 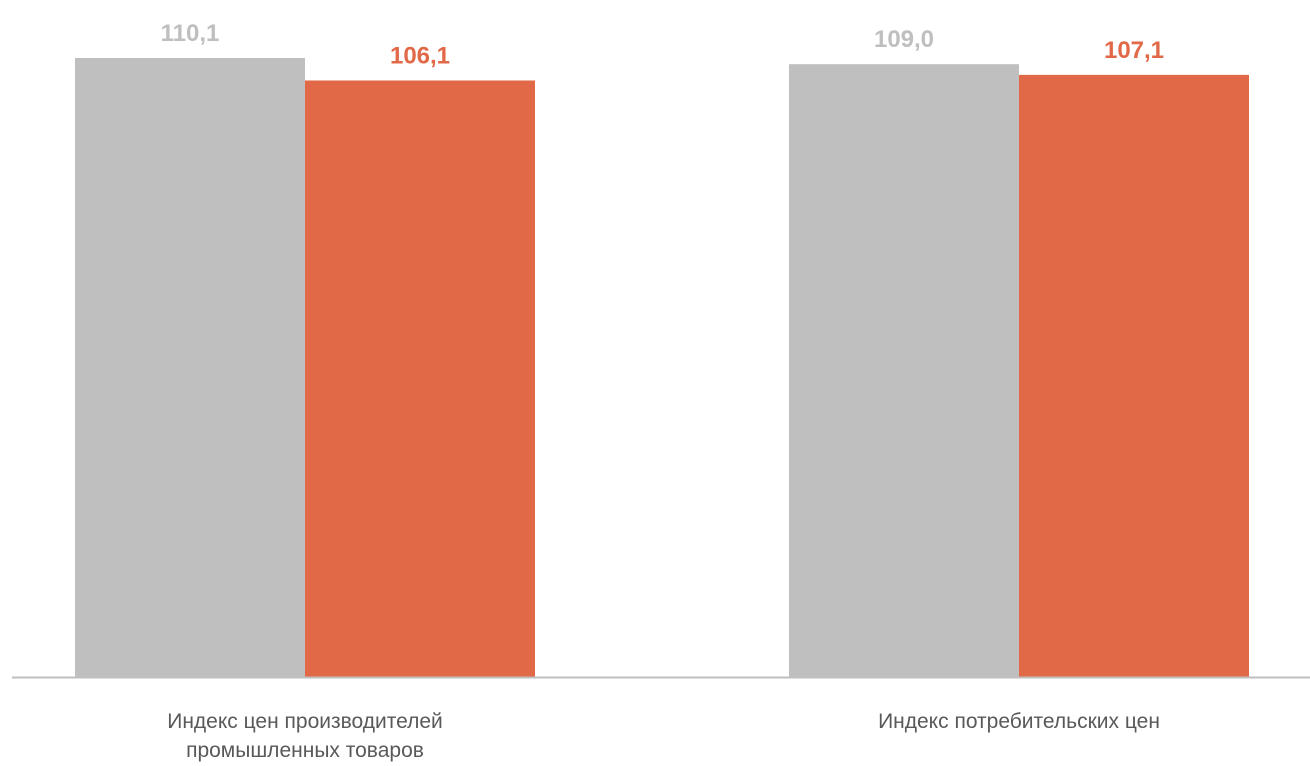 I want to click on bar-series1-category2, so click(x=904, y=370).